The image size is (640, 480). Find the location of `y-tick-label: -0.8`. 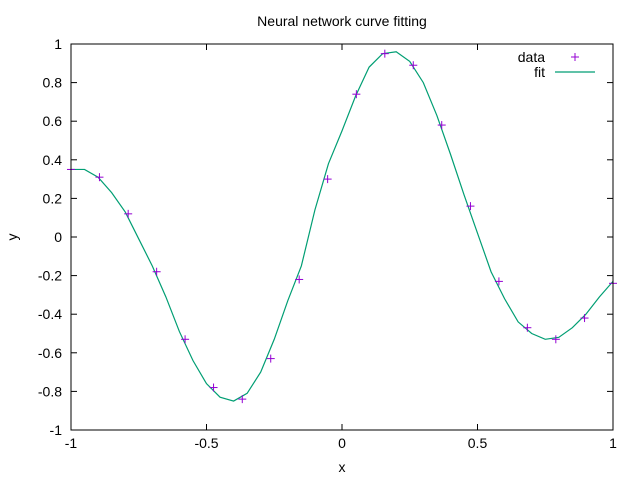

y-tick-label: -0.8 is located at coordinates (50, 391).